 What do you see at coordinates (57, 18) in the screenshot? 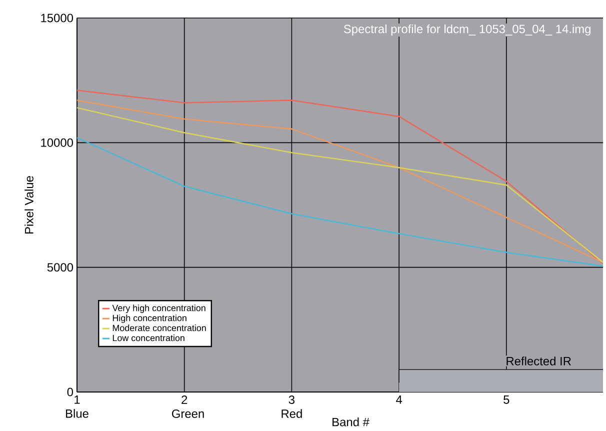
I see `y-tick-label: 15000` at bounding box center [57, 18].